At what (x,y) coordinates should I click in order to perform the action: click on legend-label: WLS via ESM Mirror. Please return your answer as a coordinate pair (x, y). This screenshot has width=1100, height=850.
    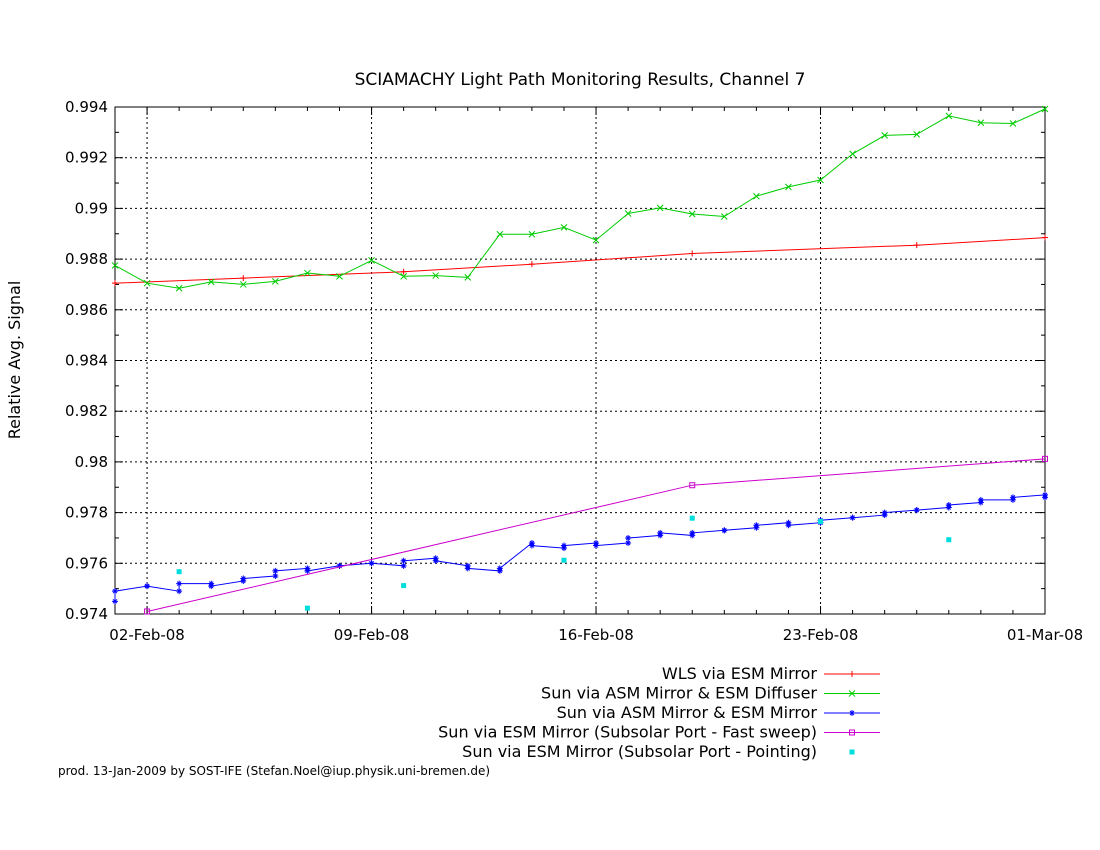
    Looking at the image, I should click on (740, 673).